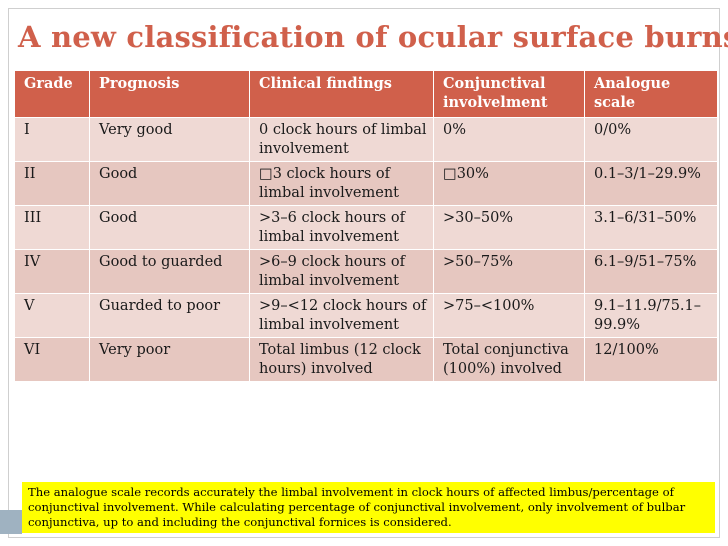  I want to click on cell-analogue-scale: 12/100%, so click(651, 359).